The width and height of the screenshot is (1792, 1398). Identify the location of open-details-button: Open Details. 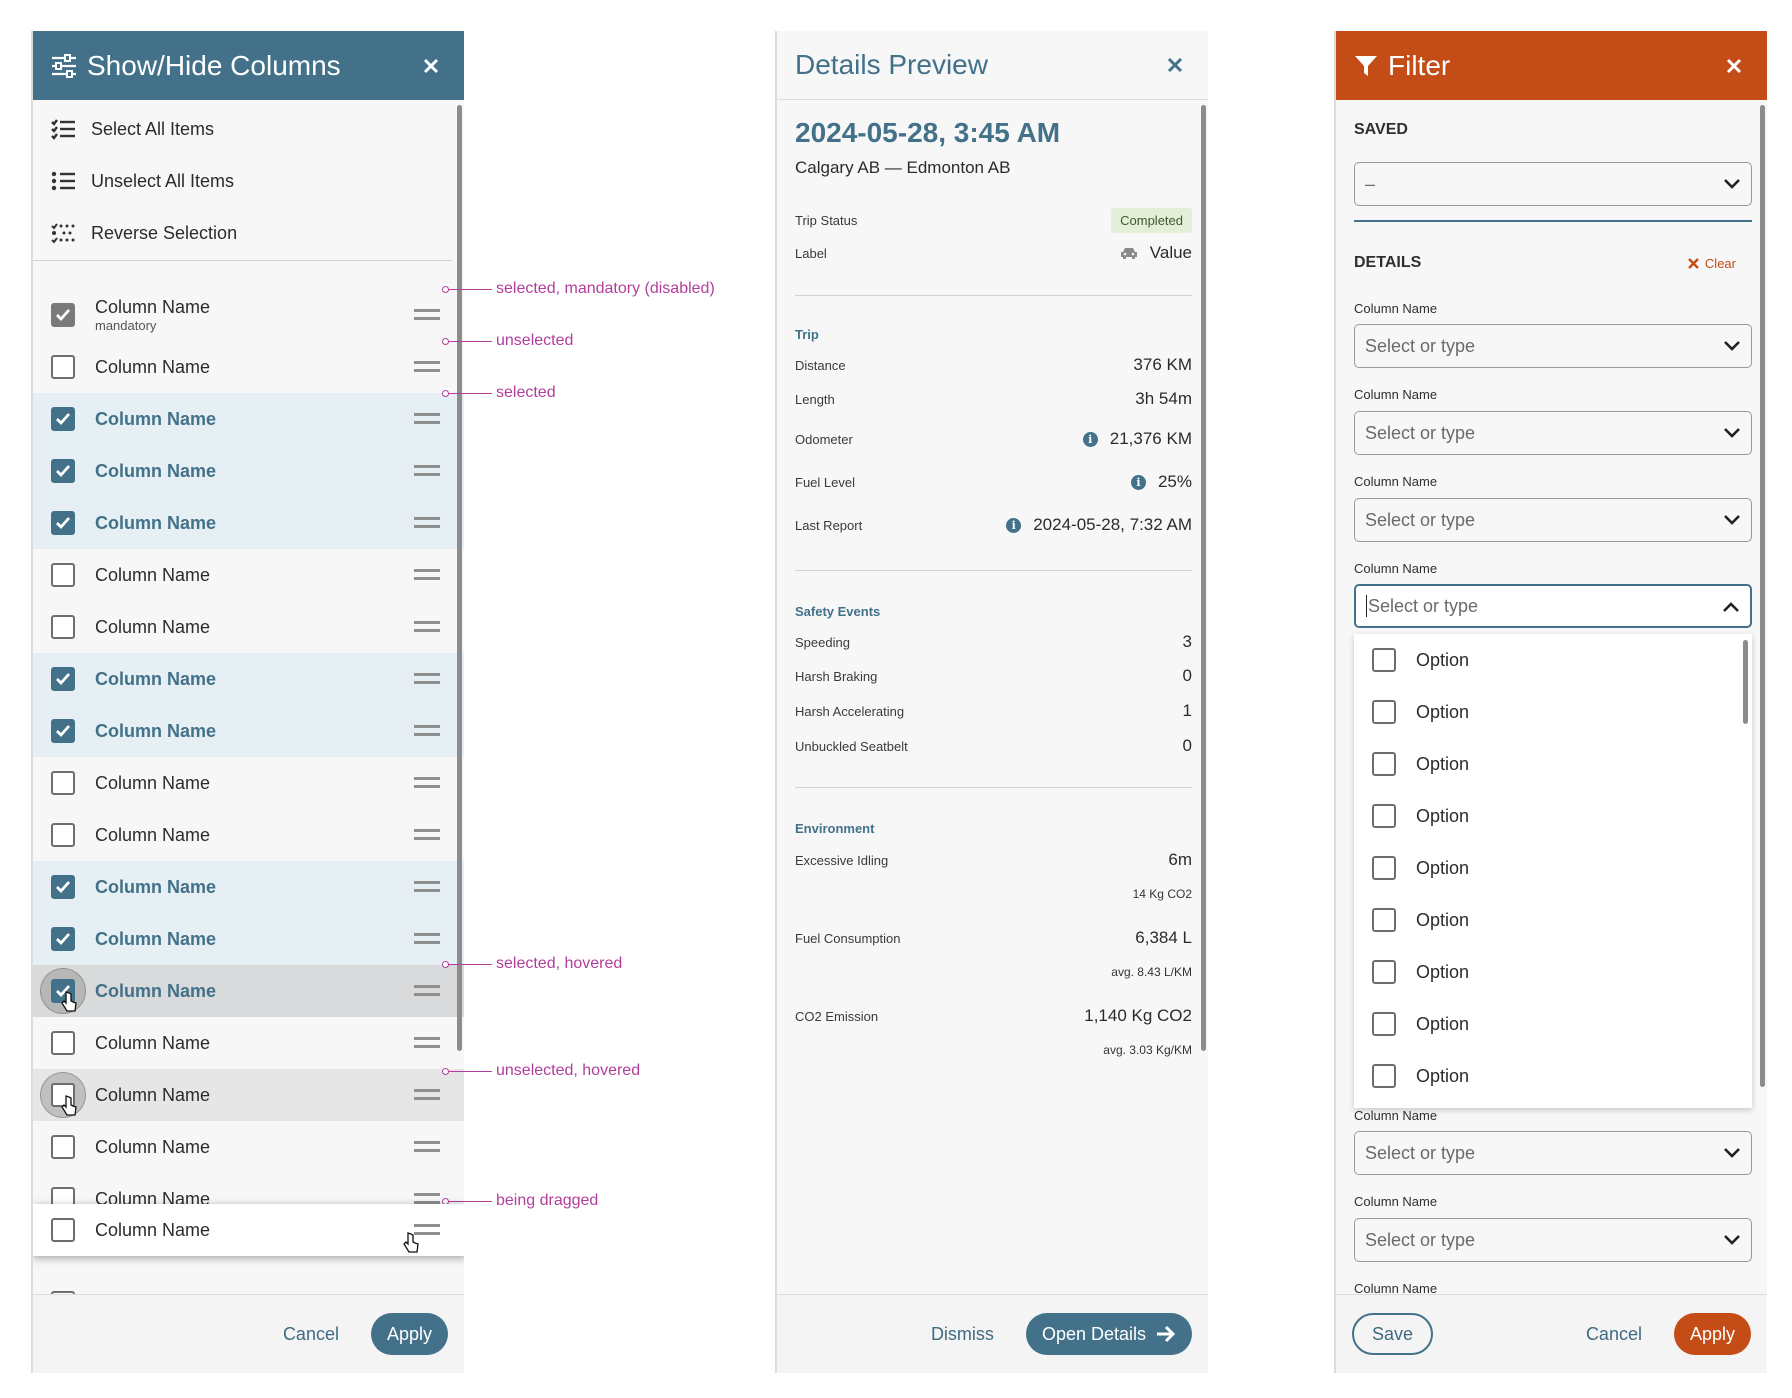
(1108, 1334).